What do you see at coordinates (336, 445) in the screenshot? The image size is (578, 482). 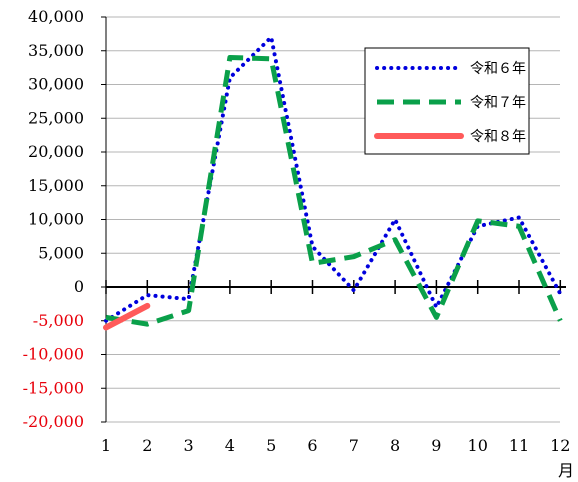 I see `x-axis-tick-labels: 1 2 3 4 5 6 7 8 9 10 11 12` at bounding box center [336, 445].